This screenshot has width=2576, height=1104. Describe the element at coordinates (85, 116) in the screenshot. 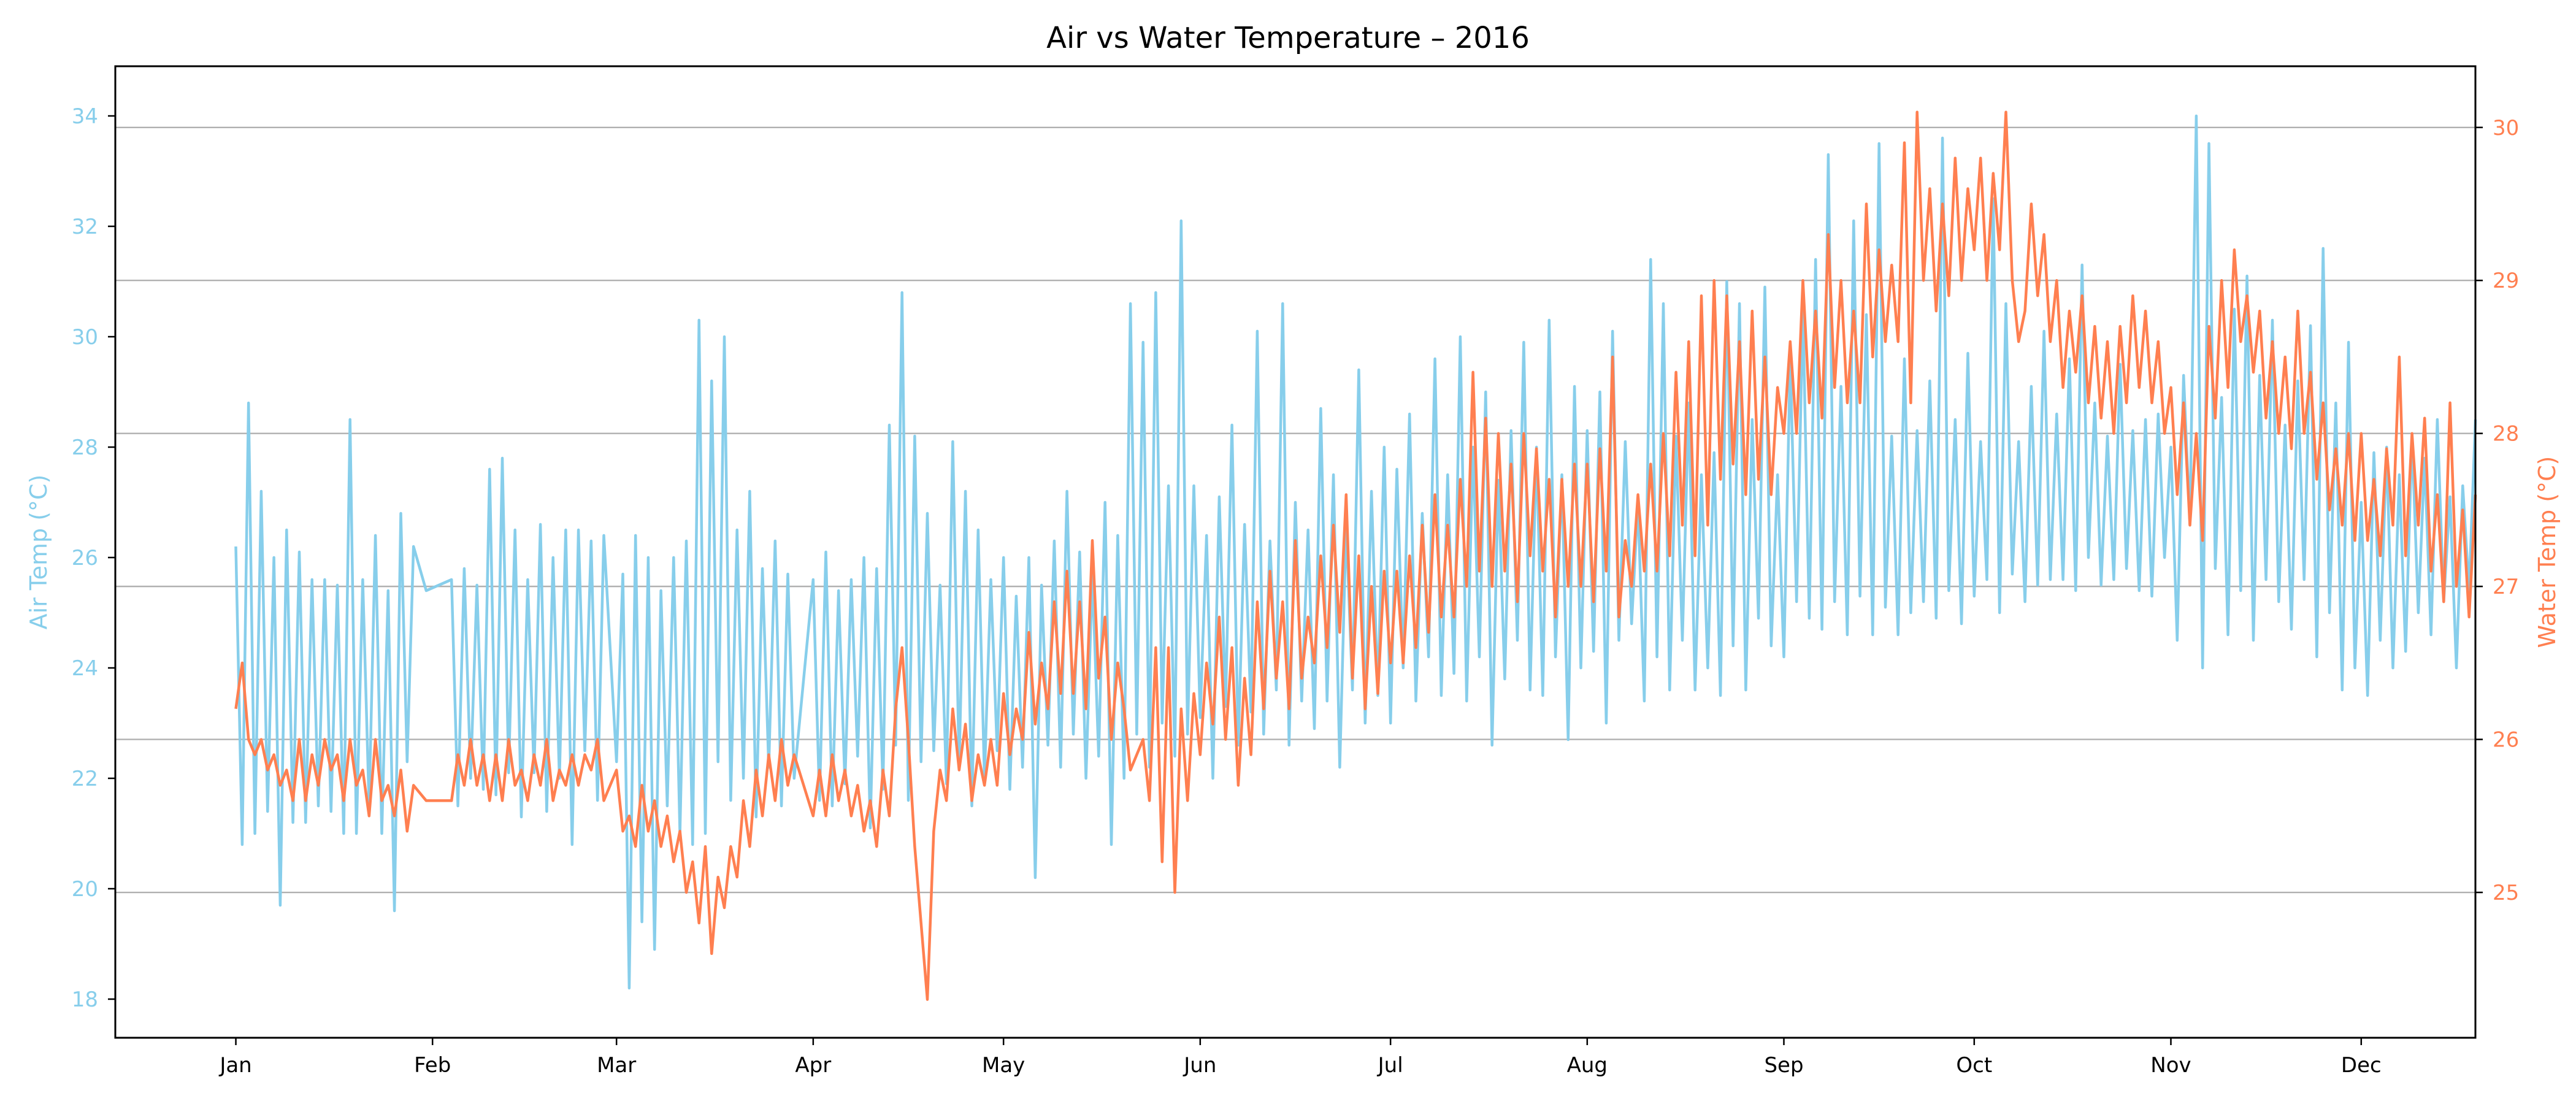

I see `left-tick-label: 34` at that location.